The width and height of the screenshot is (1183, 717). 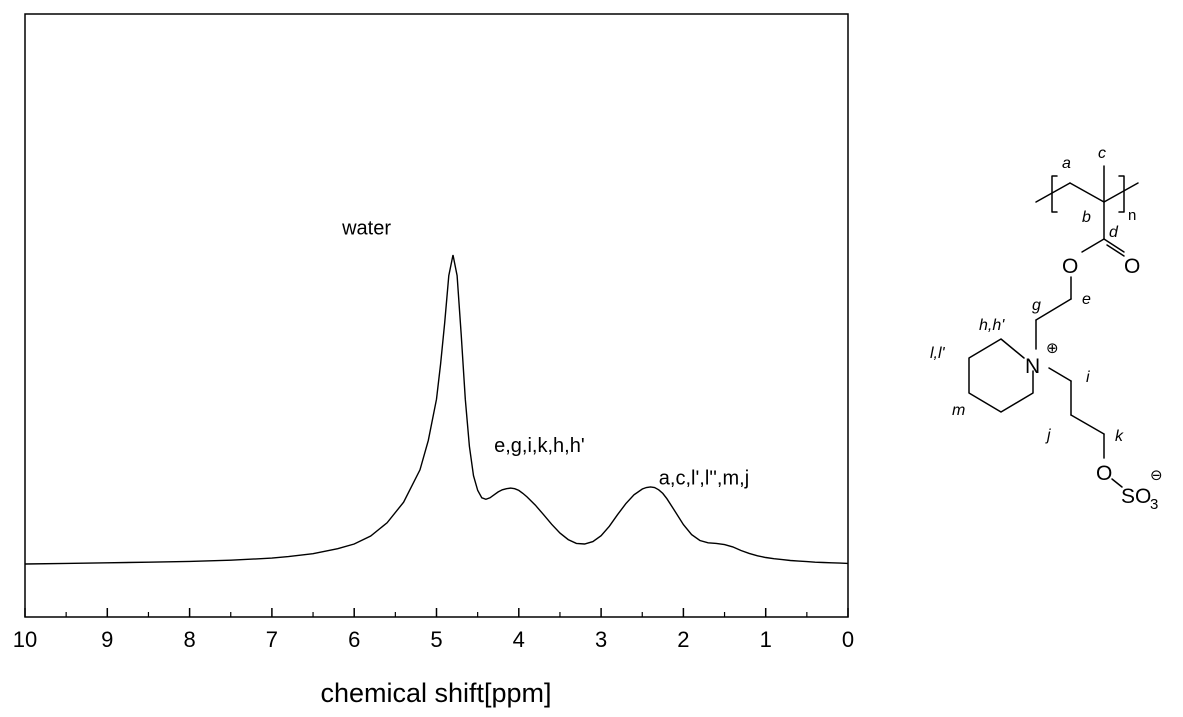 I want to click on label-j: j, so click(x=1048, y=435).